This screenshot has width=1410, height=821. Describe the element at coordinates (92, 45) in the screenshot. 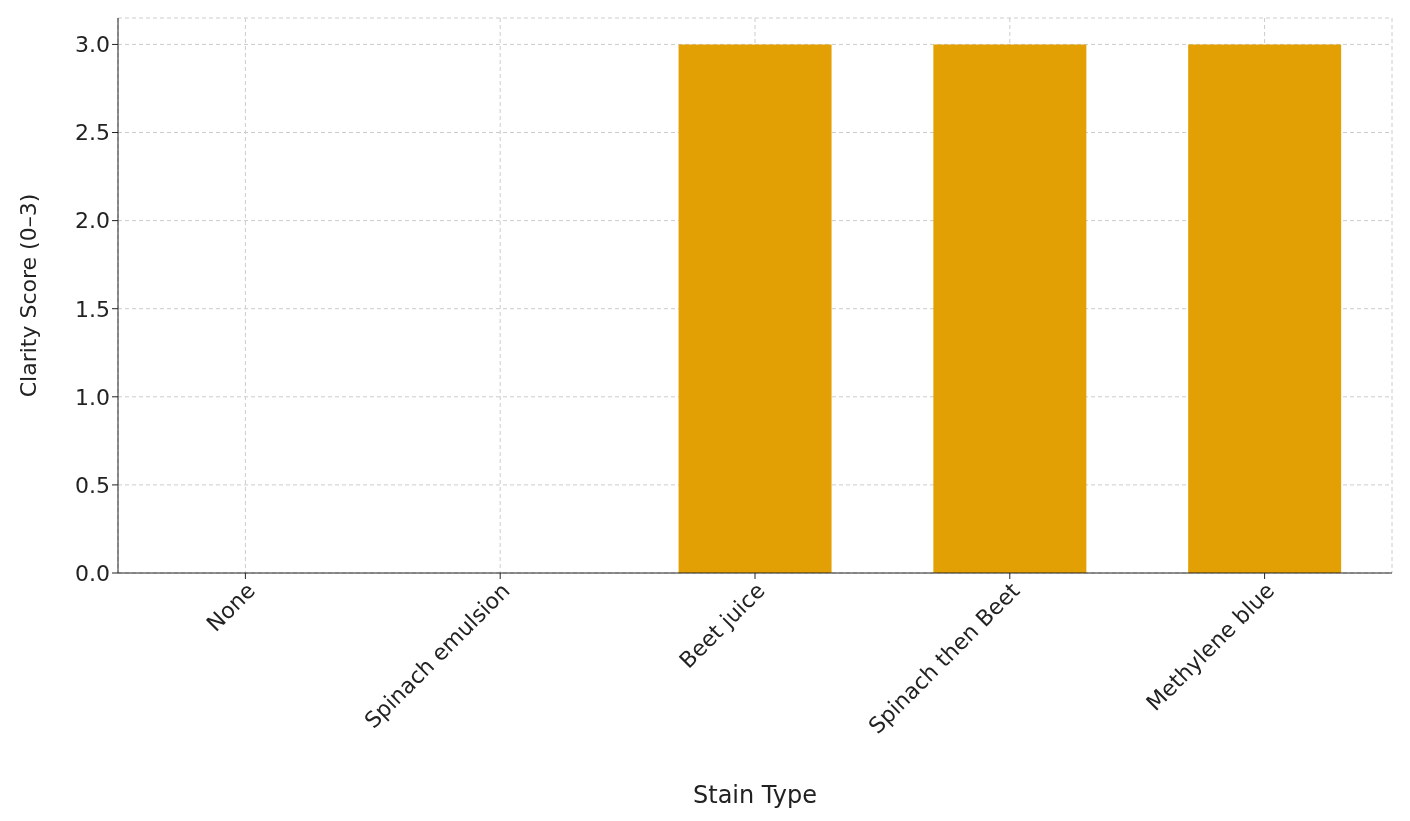

I see `y-tick-label: 3.0` at that location.